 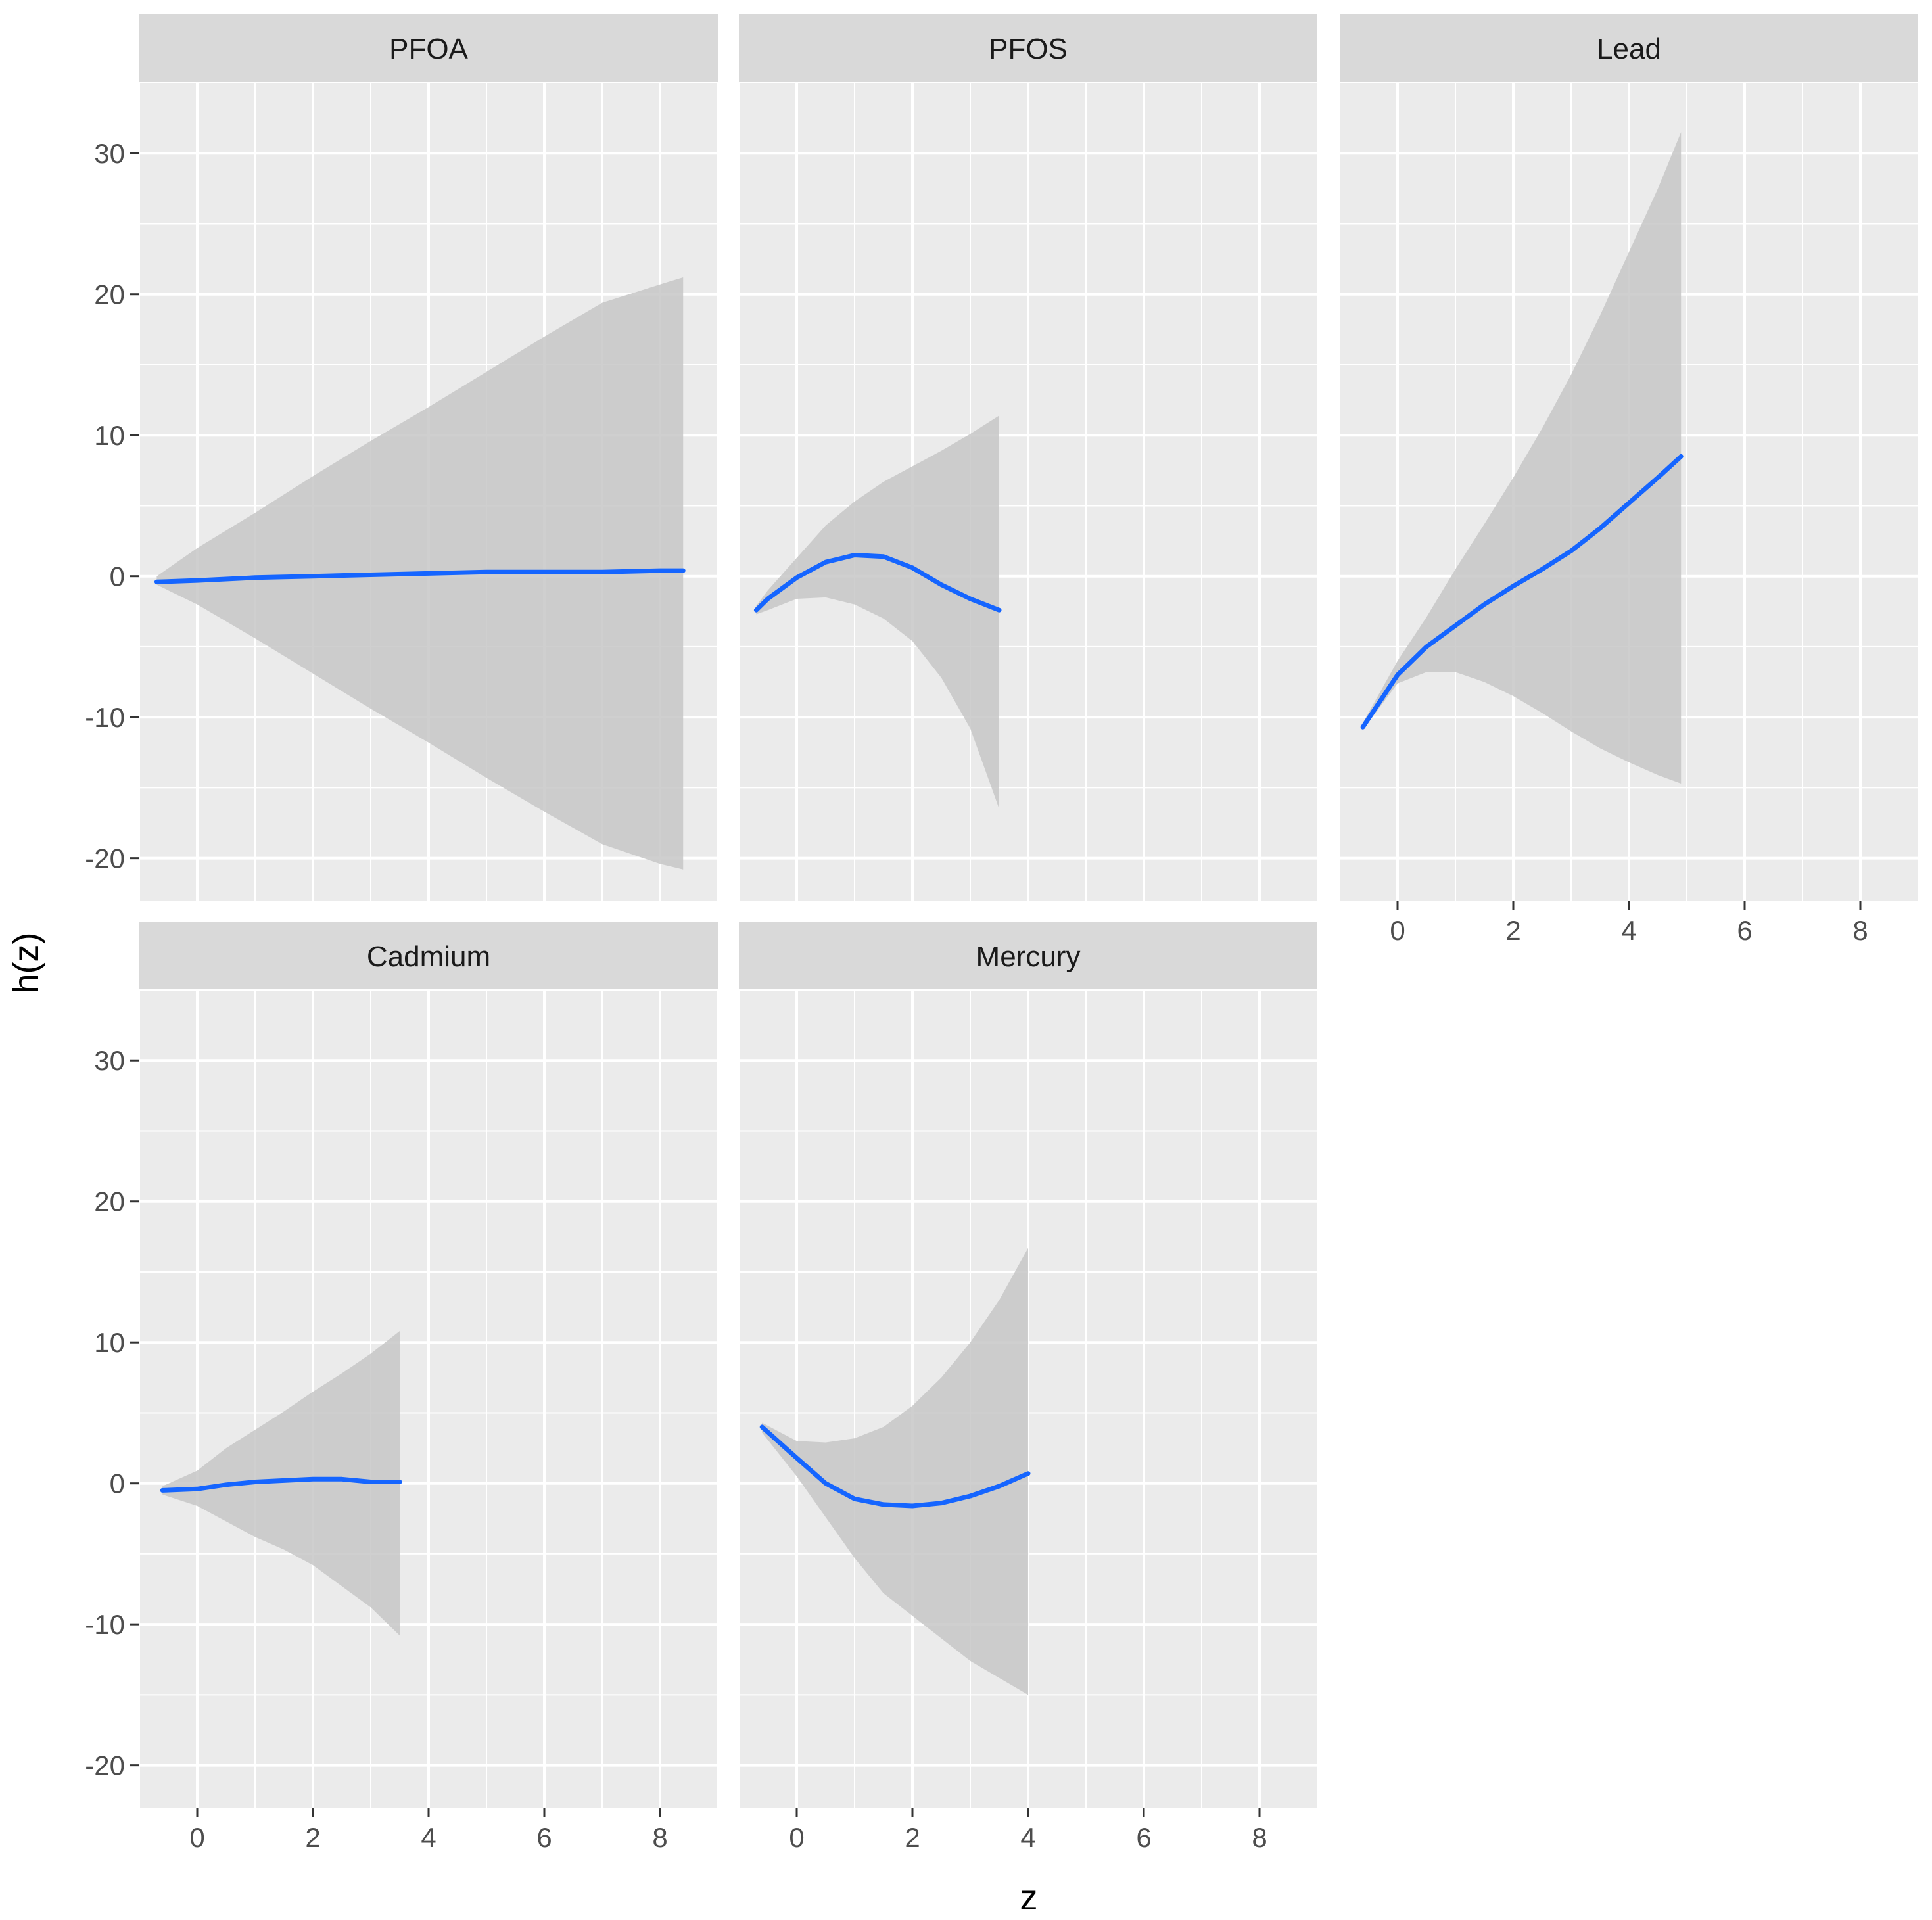 I want to click on panel-mercury: Mercury 0 2 4 6 8, so click(x=1028, y=1387).